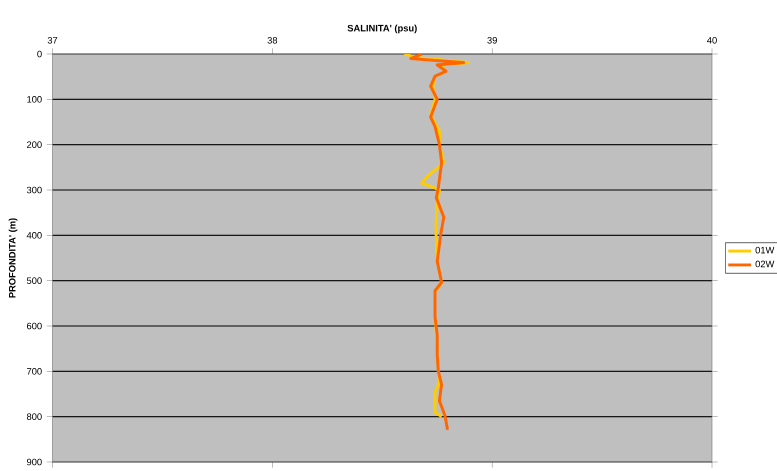  What do you see at coordinates (765, 250) in the screenshot?
I see `legend-label: 01W` at bounding box center [765, 250].